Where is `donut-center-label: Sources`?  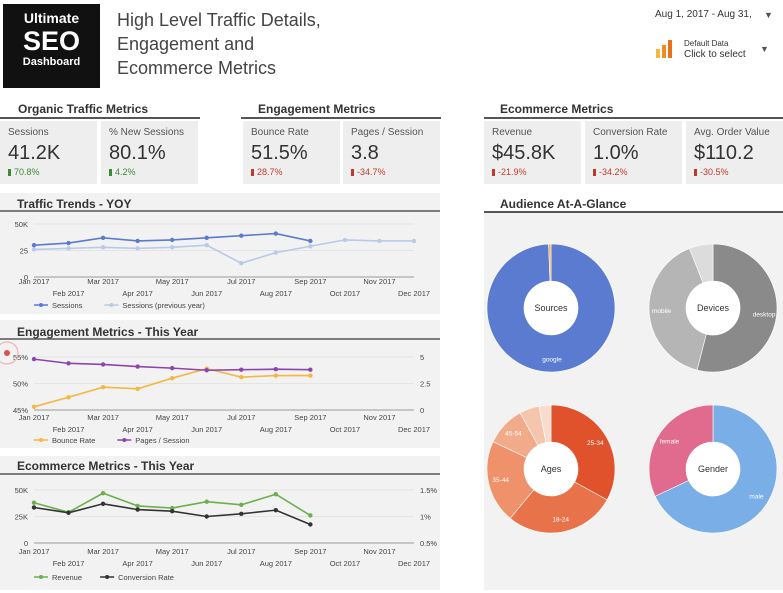 donut-center-label: Sources is located at coordinates (551, 308).